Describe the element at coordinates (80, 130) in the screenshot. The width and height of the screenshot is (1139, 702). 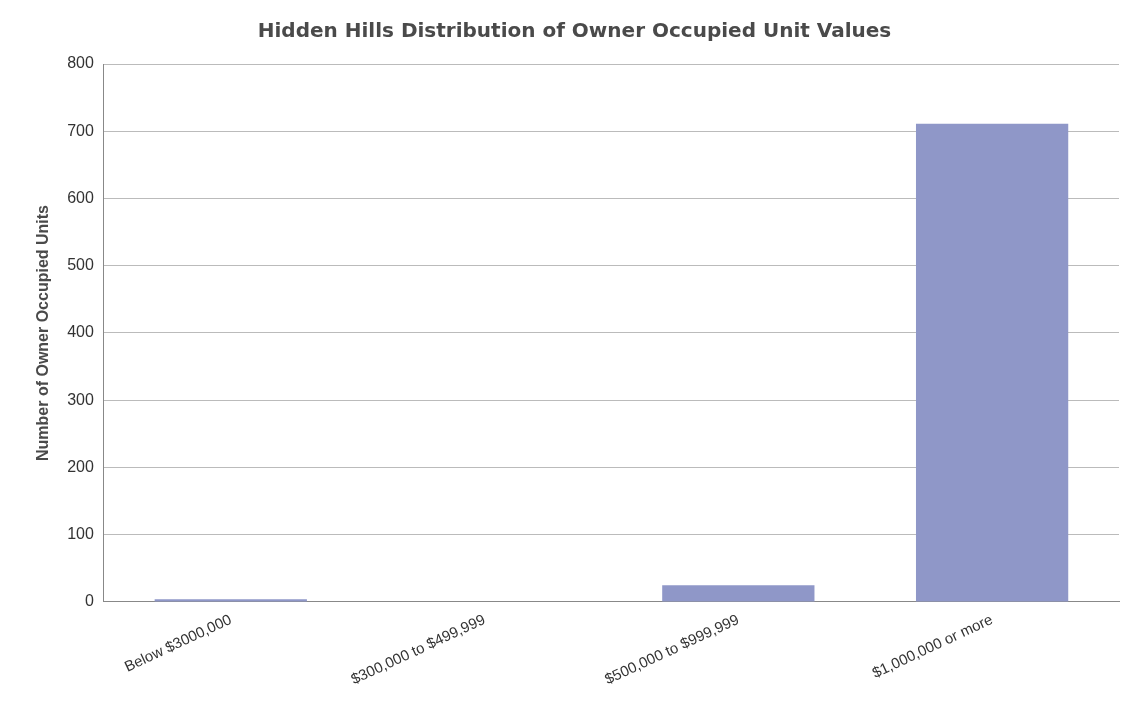
I see `y-tick-label: 700` at that location.